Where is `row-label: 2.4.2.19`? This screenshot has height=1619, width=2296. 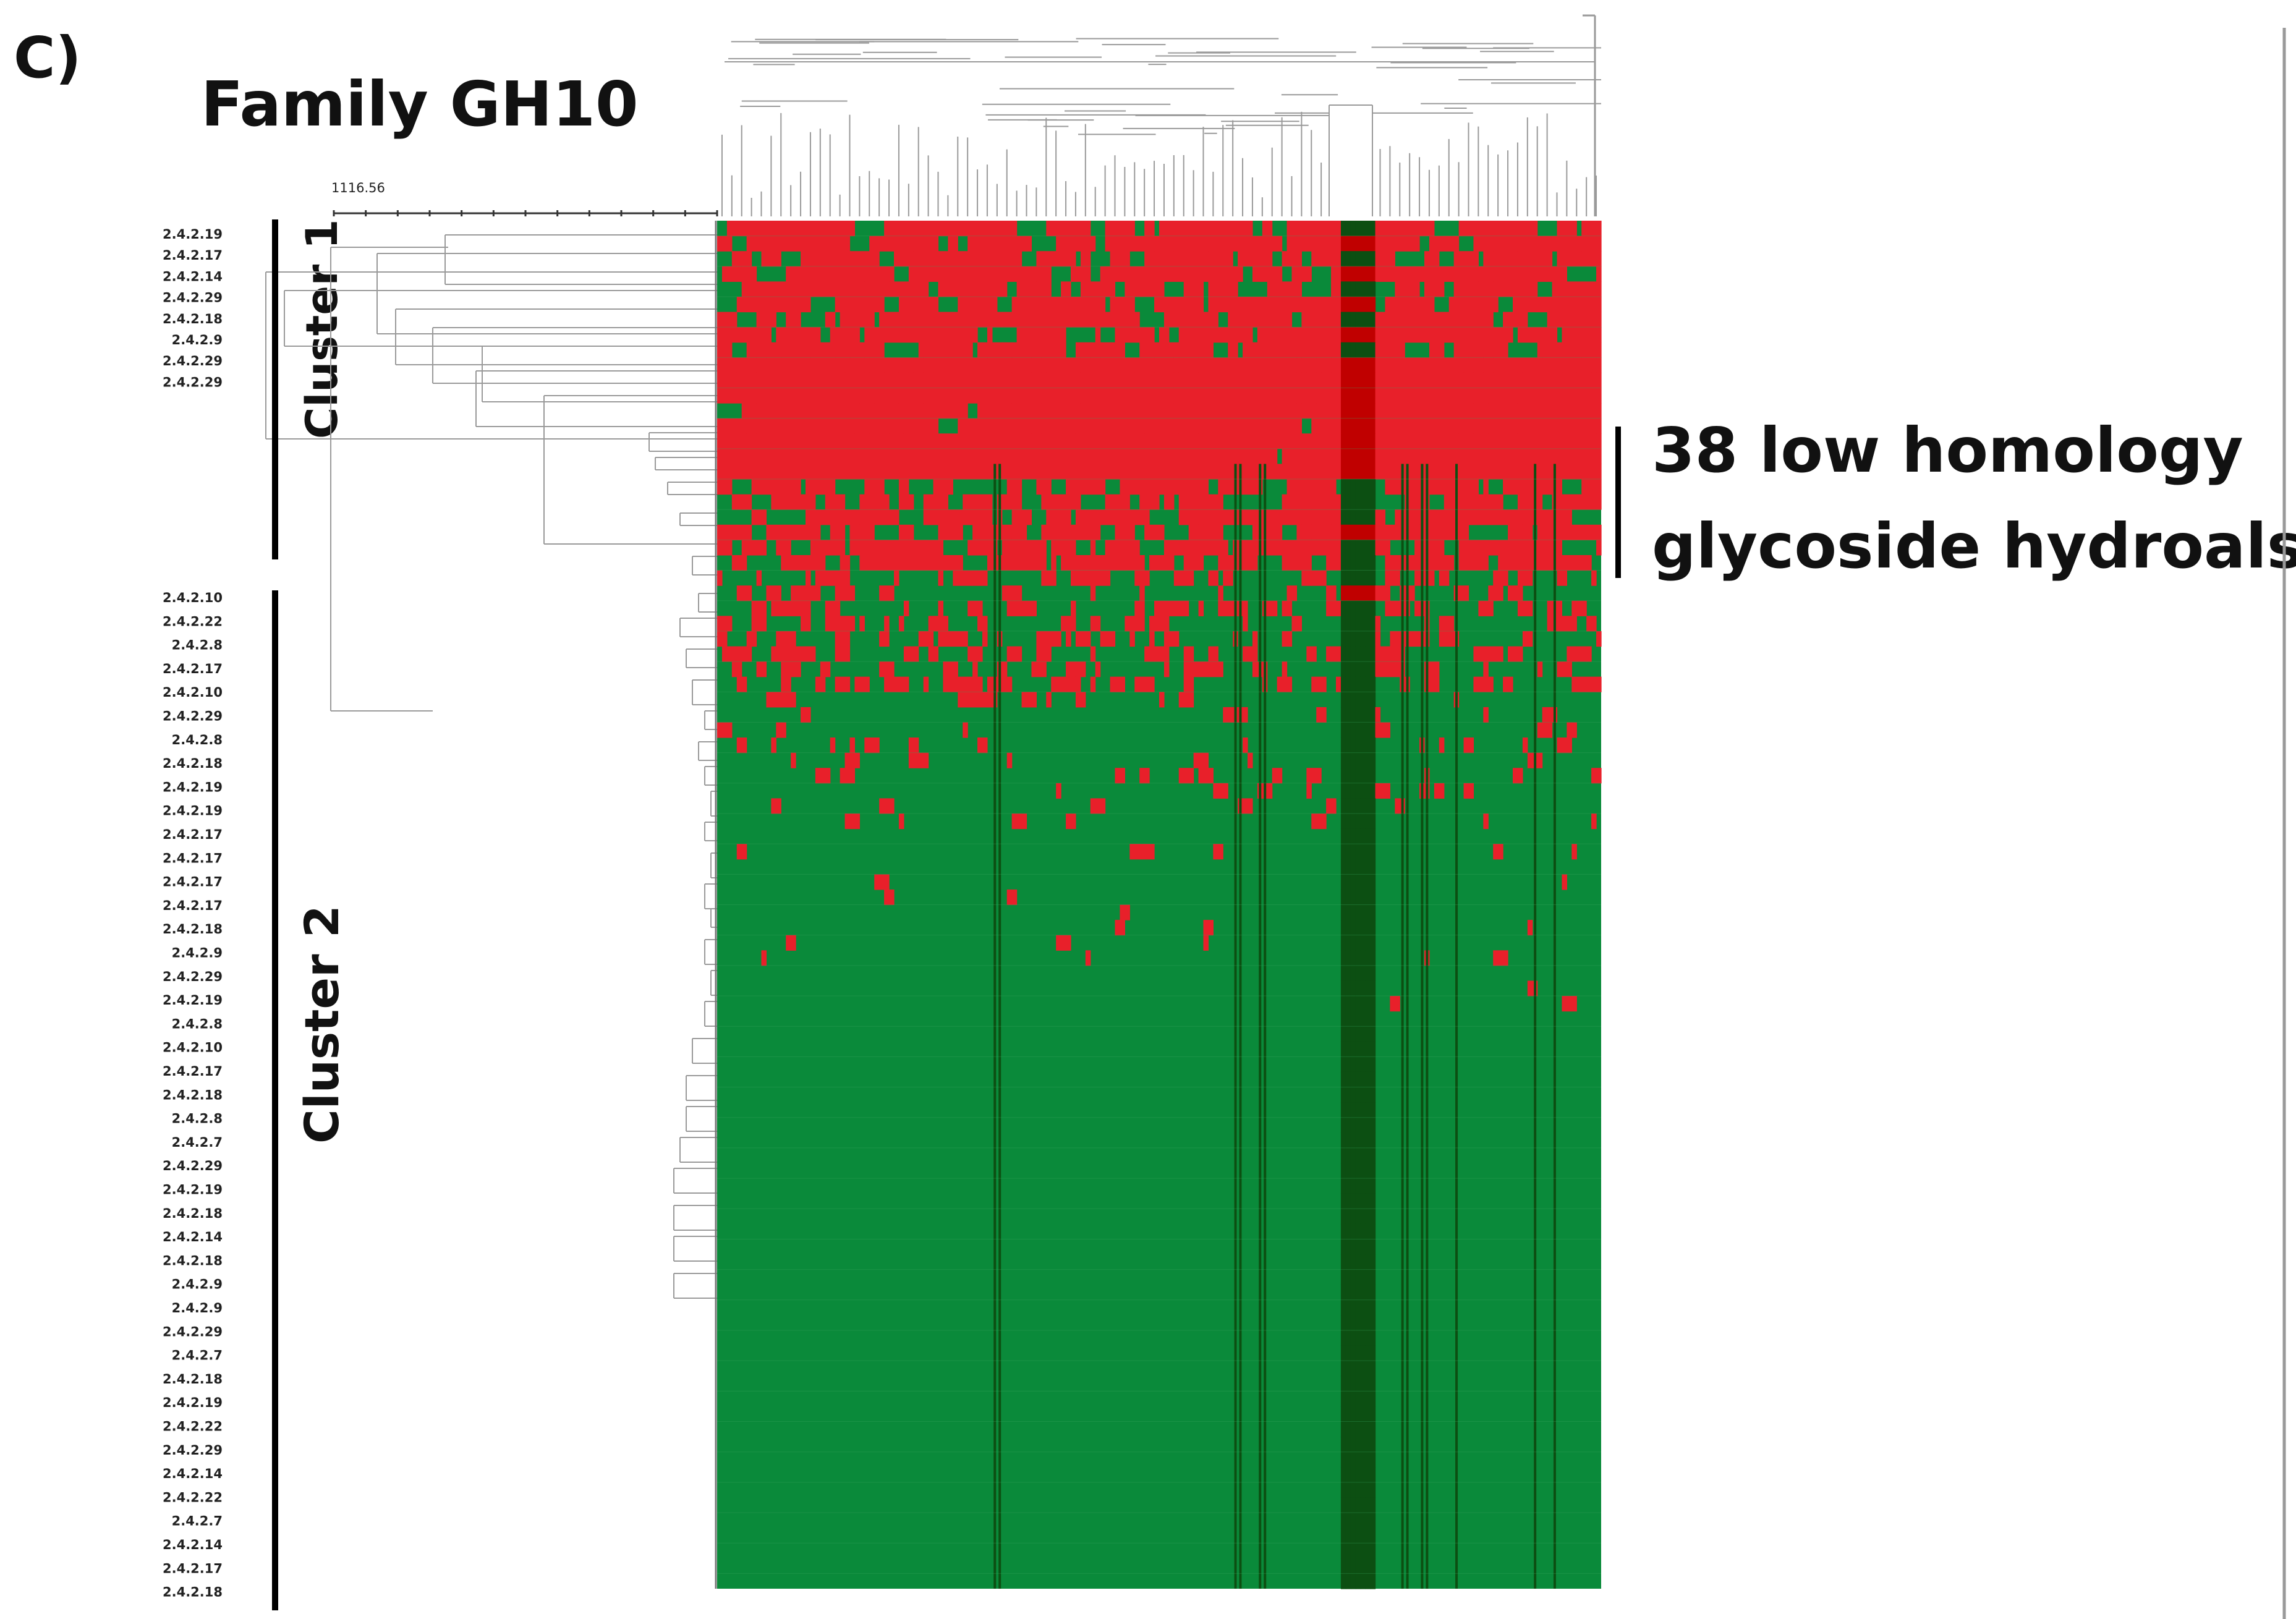 row-label: 2.4.2.19 is located at coordinates (193, 787).